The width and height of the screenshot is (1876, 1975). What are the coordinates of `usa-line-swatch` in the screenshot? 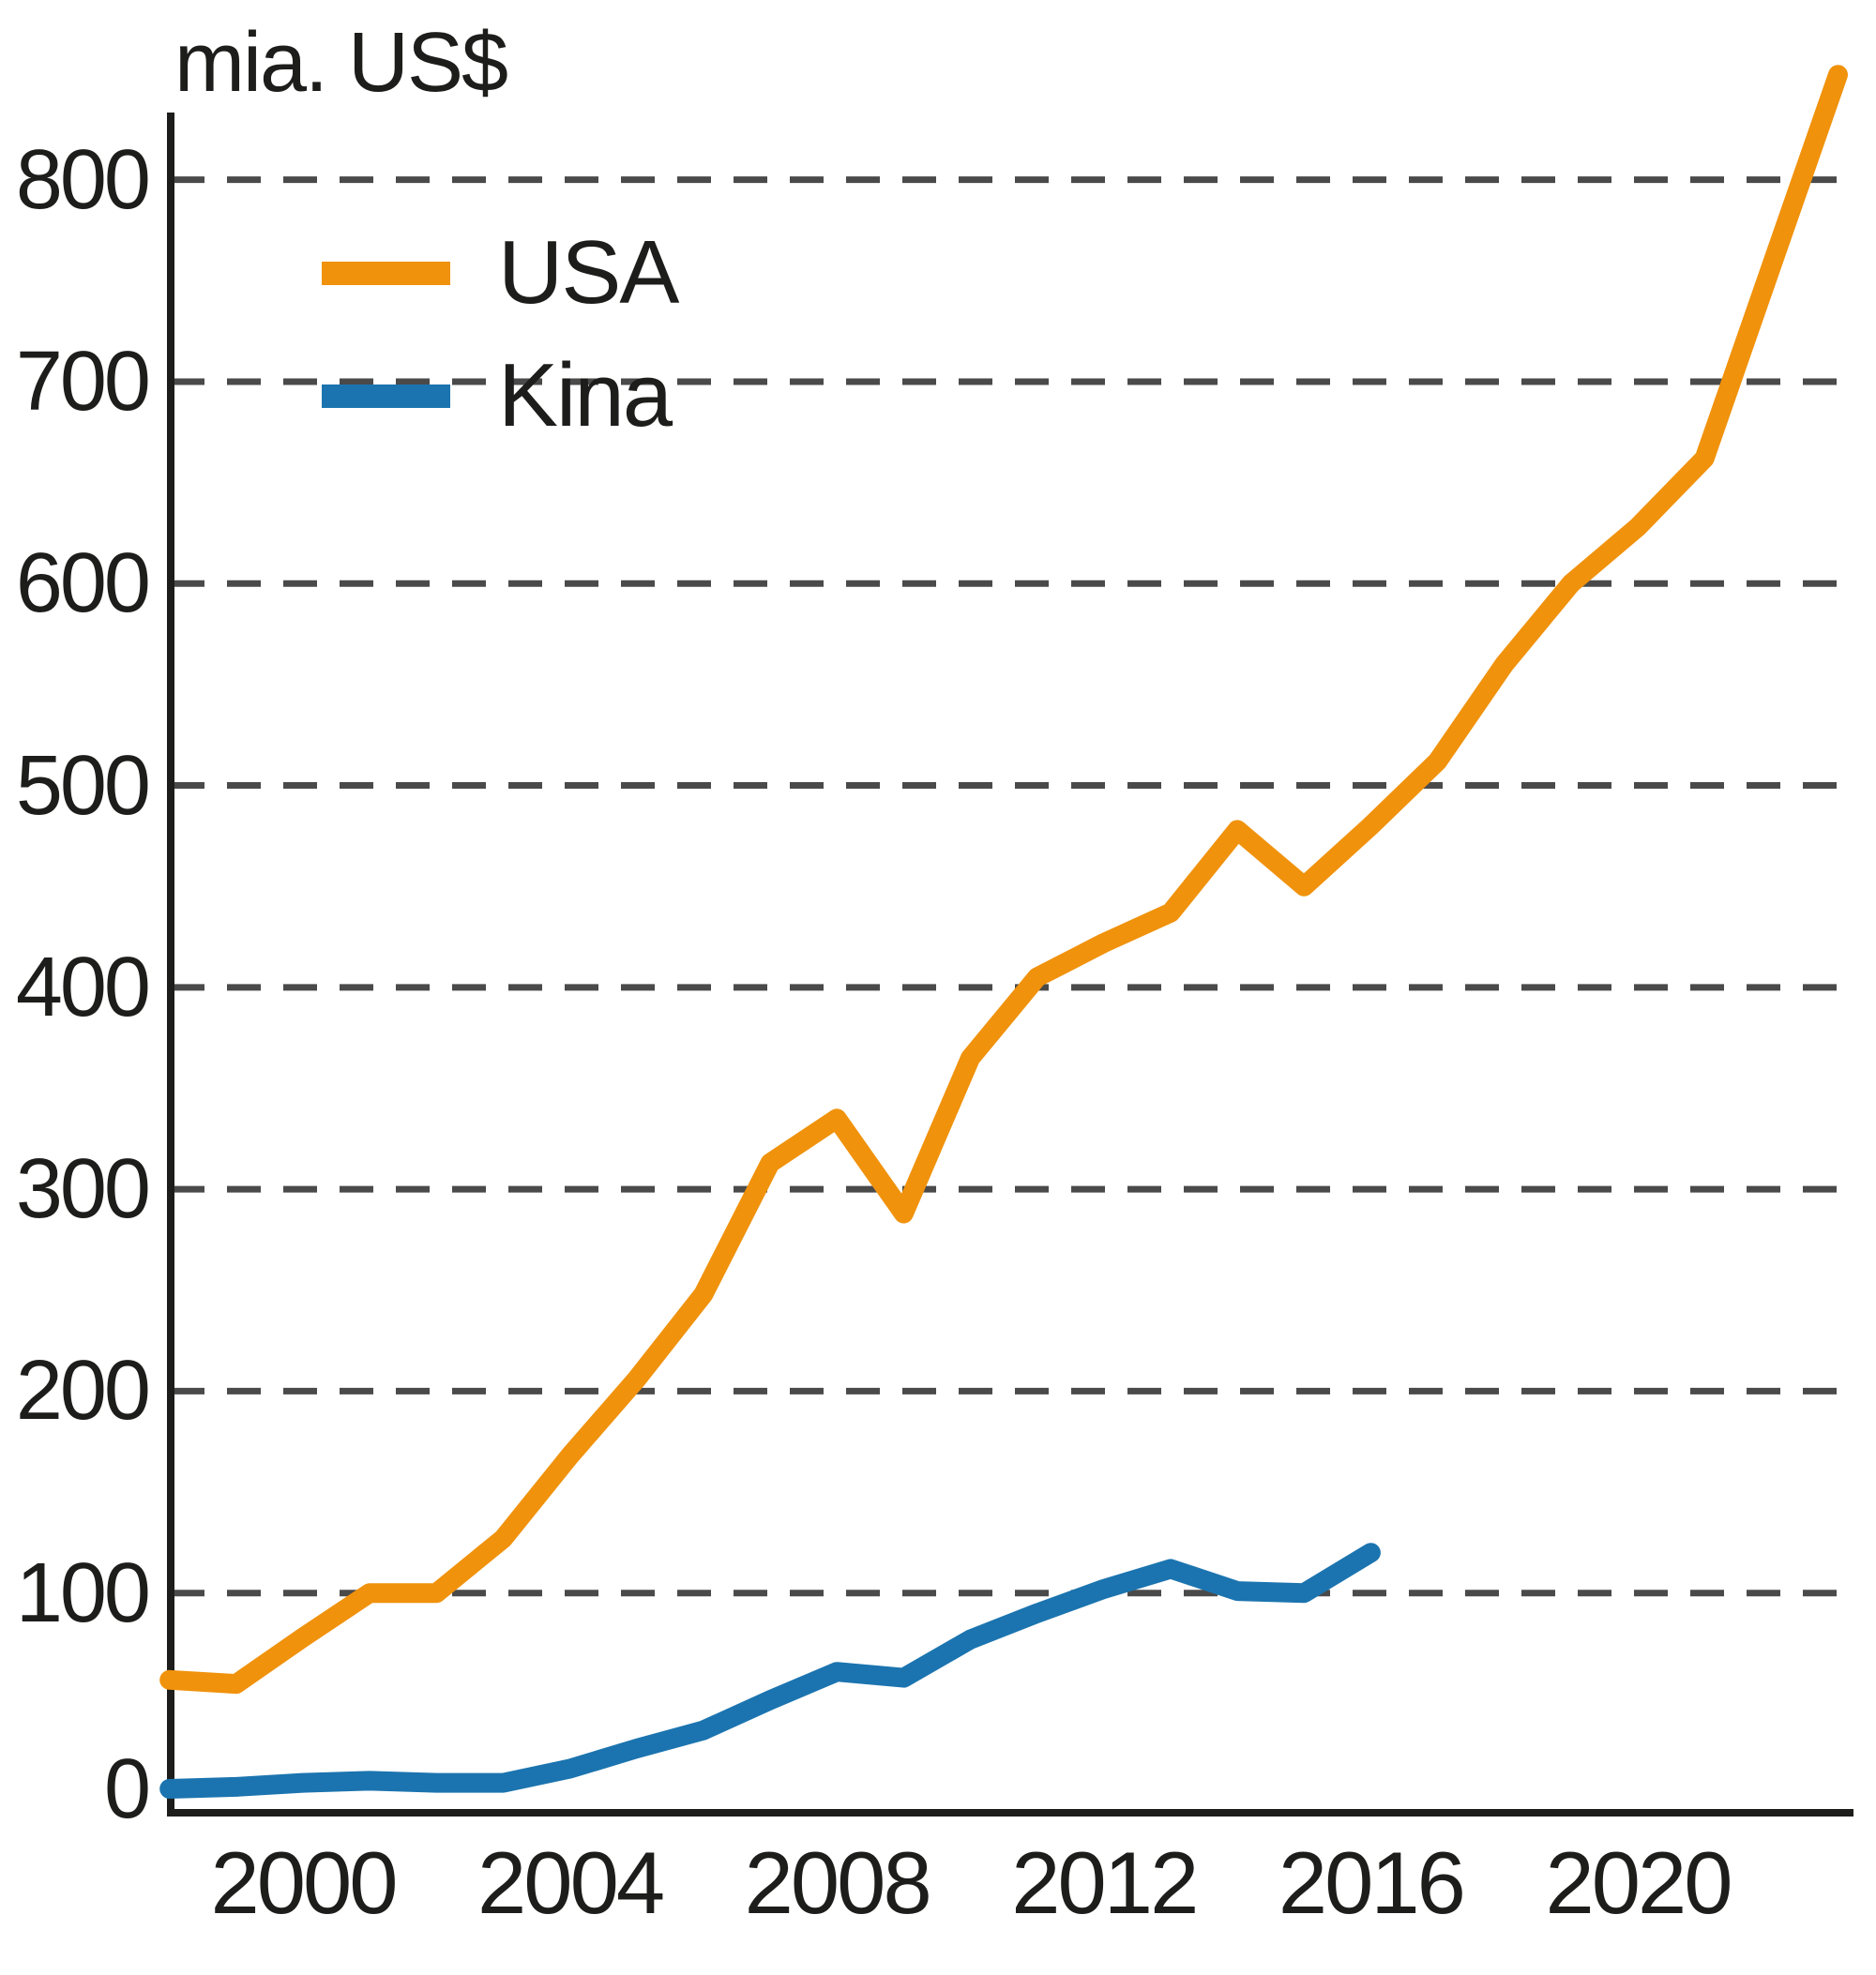 It's located at (386, 273).